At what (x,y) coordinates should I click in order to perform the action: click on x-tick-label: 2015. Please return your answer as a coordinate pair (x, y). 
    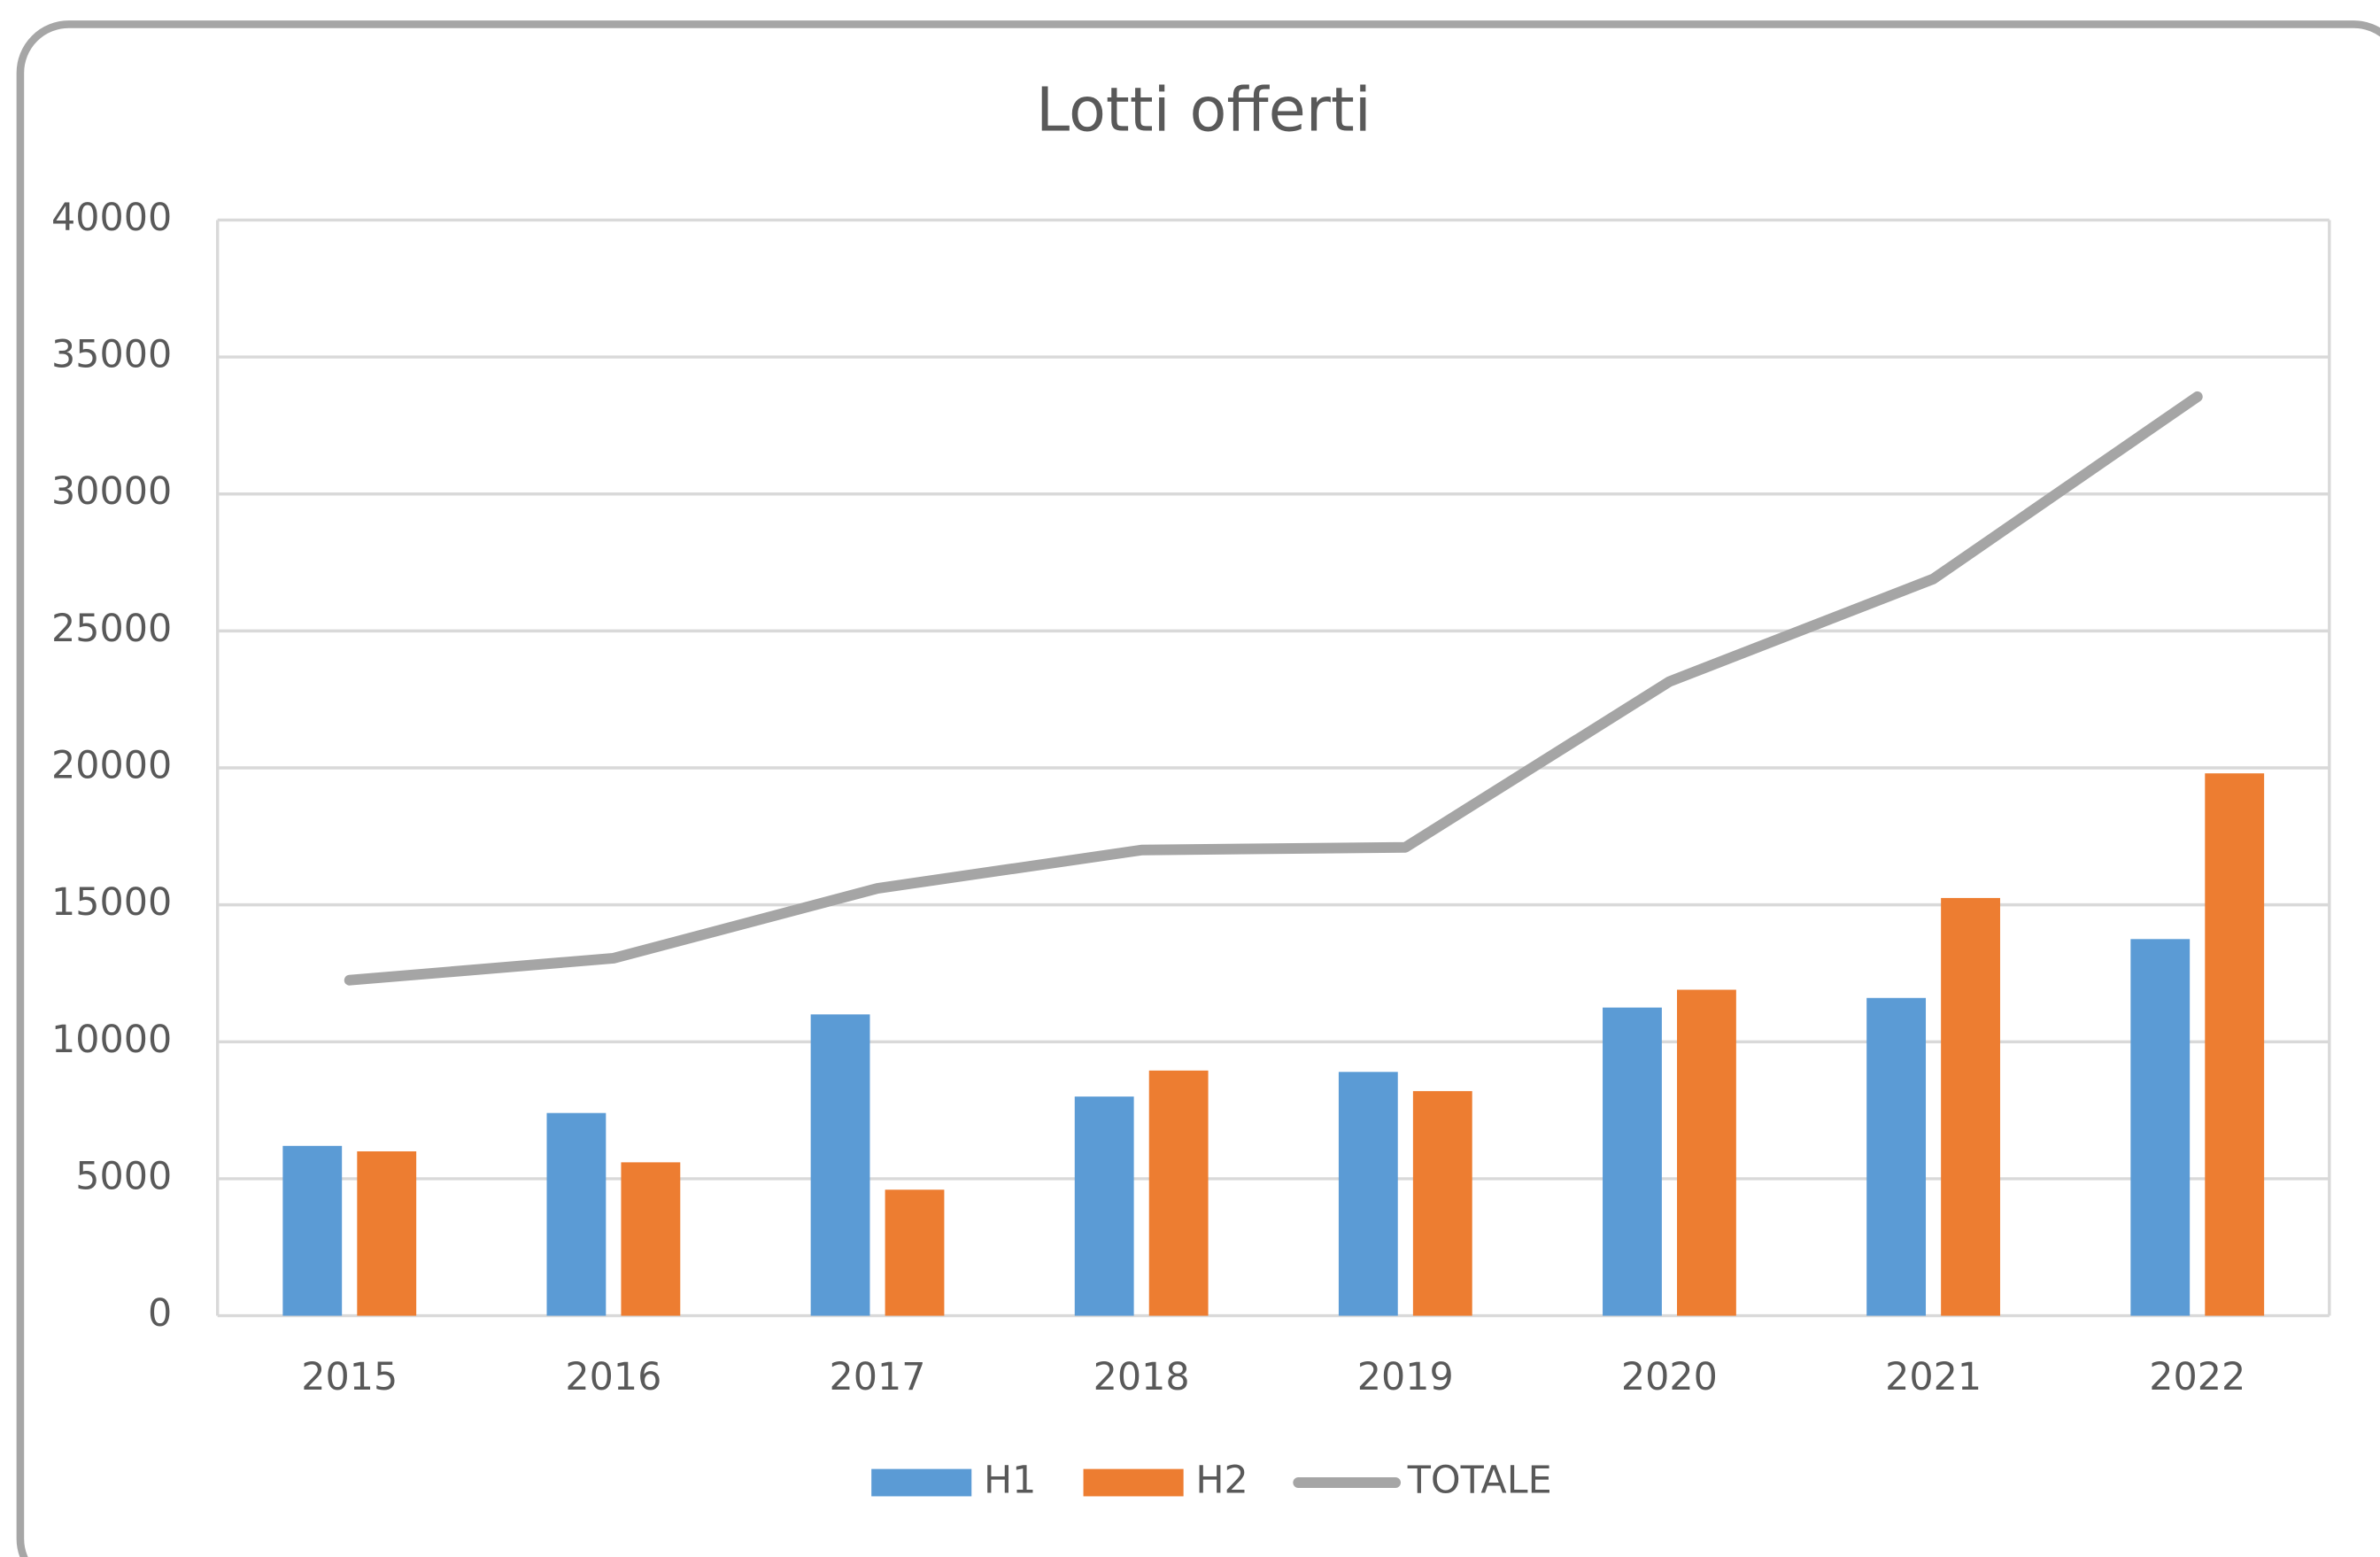
    Looking at the image, I should click on (349, 1377).